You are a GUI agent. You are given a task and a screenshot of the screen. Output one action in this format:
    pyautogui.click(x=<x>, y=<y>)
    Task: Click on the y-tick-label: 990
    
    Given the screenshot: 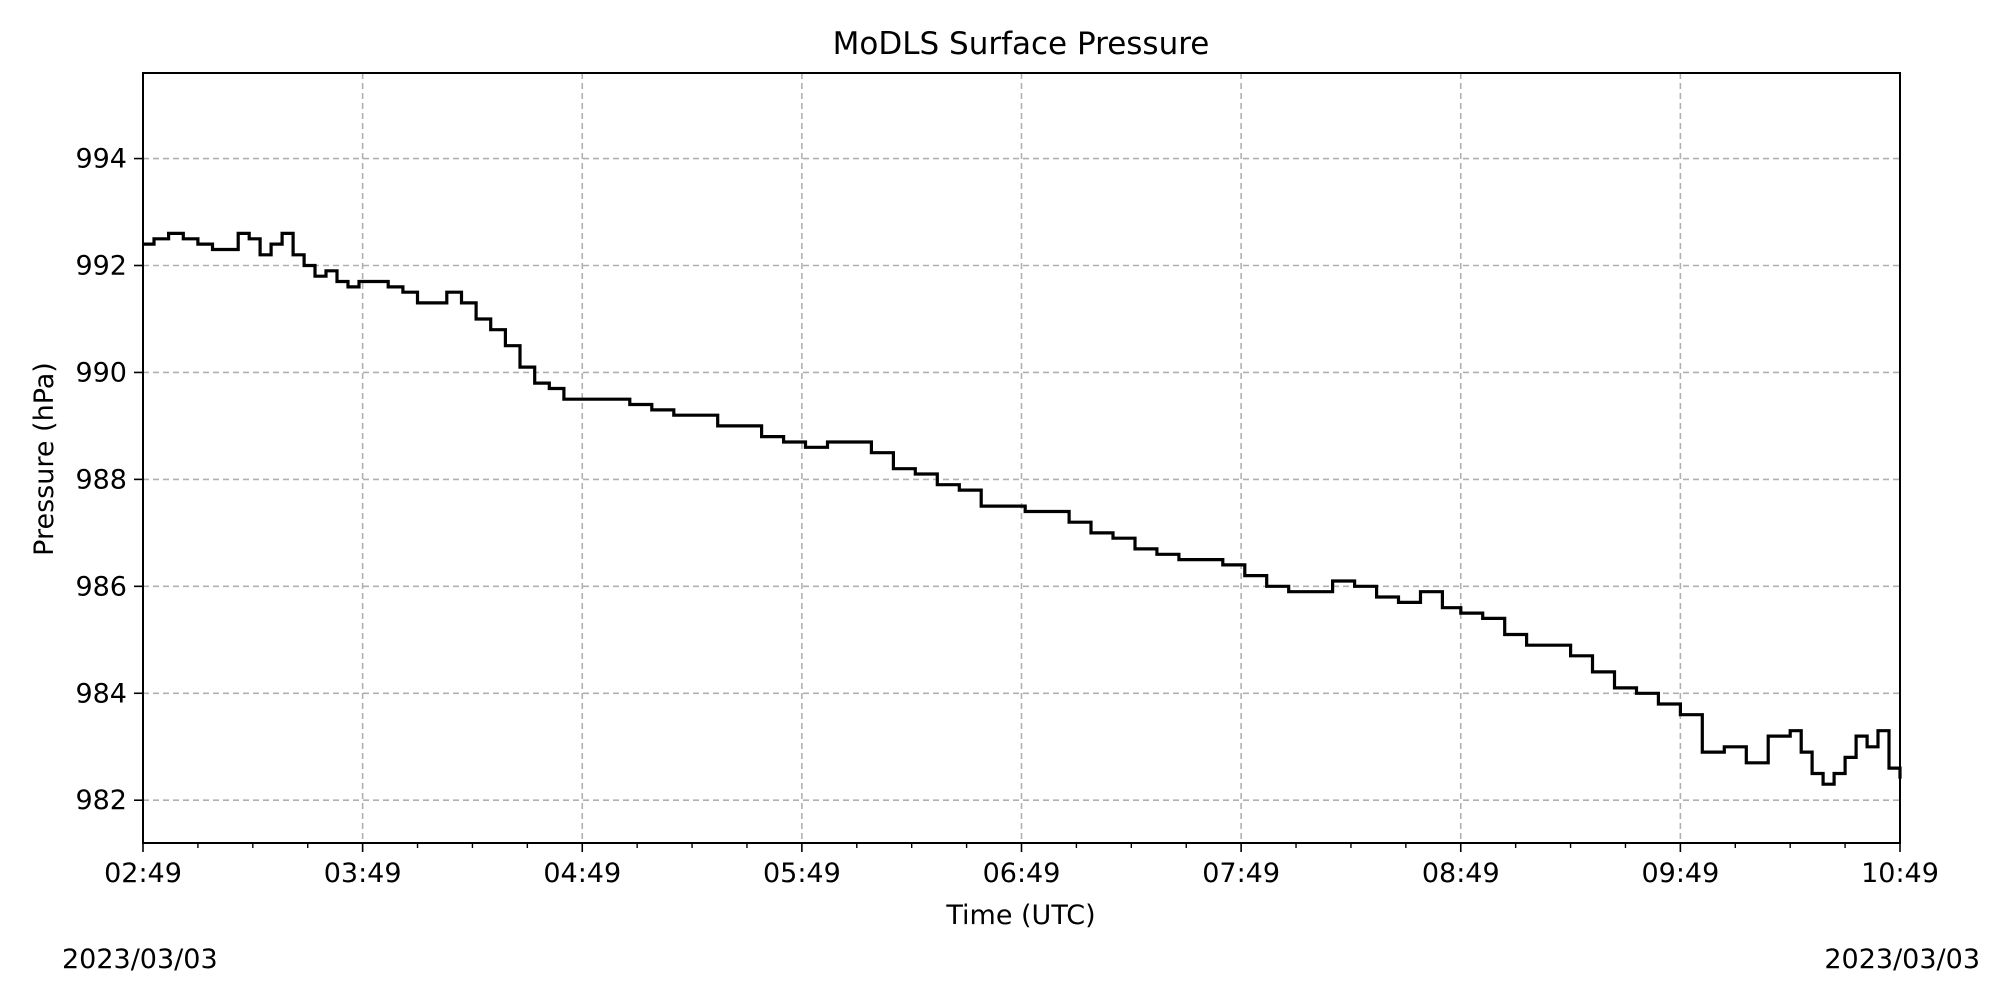 What is the action you would take?
    pyautogui.click(x=101, y=372)
    